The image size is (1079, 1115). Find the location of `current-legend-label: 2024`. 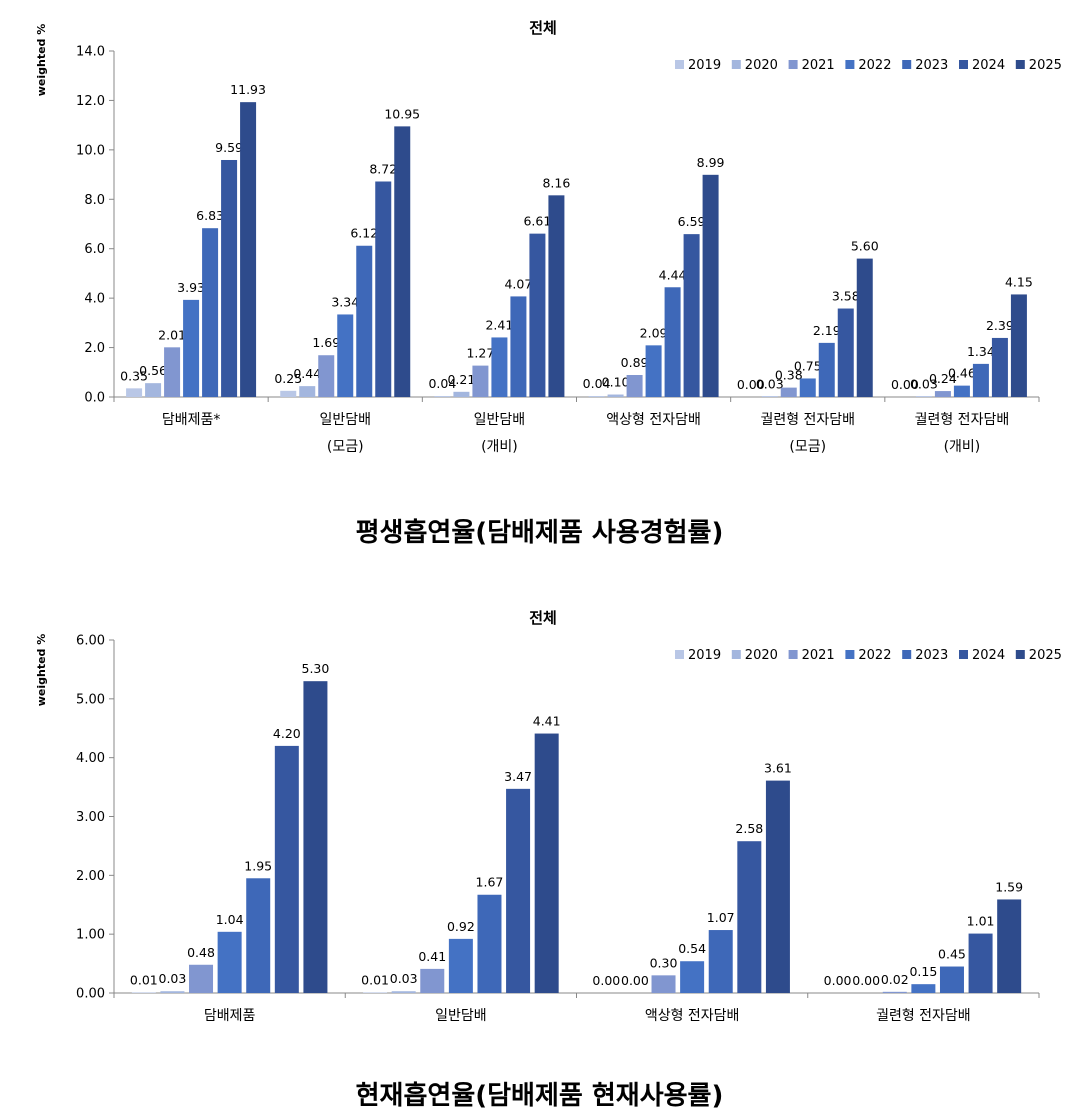

current-legend-label: 2024 is located at coordinates (988, 655).